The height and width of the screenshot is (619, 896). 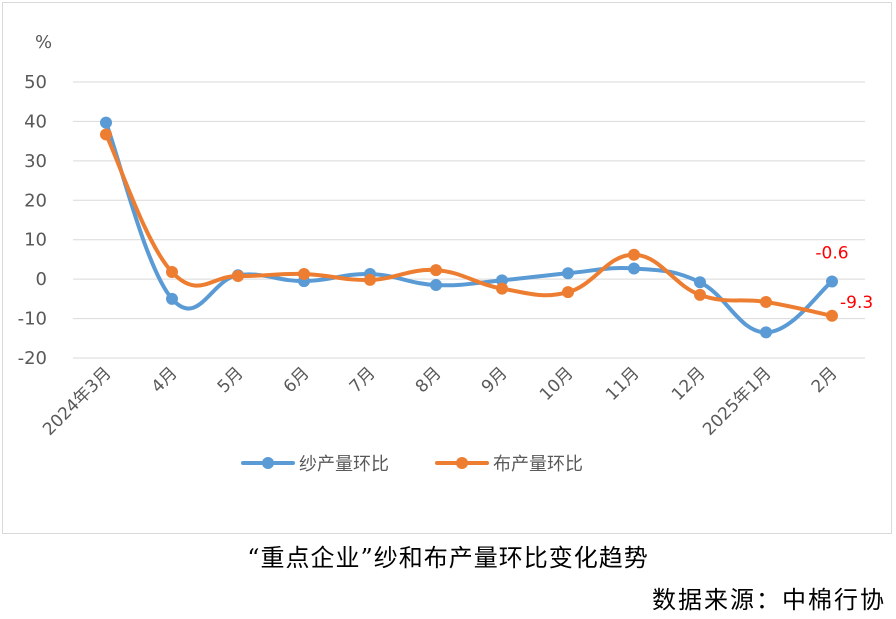 I want to click on y-tick-label: 30, so click(x=35, y=161).